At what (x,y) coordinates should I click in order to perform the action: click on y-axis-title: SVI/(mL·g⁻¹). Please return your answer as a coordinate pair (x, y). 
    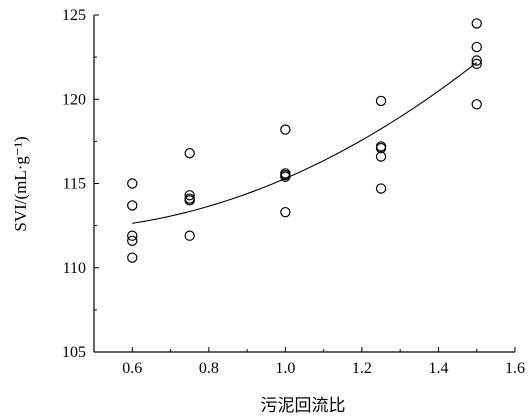
    Looking at the image, I should click on (20, 183).